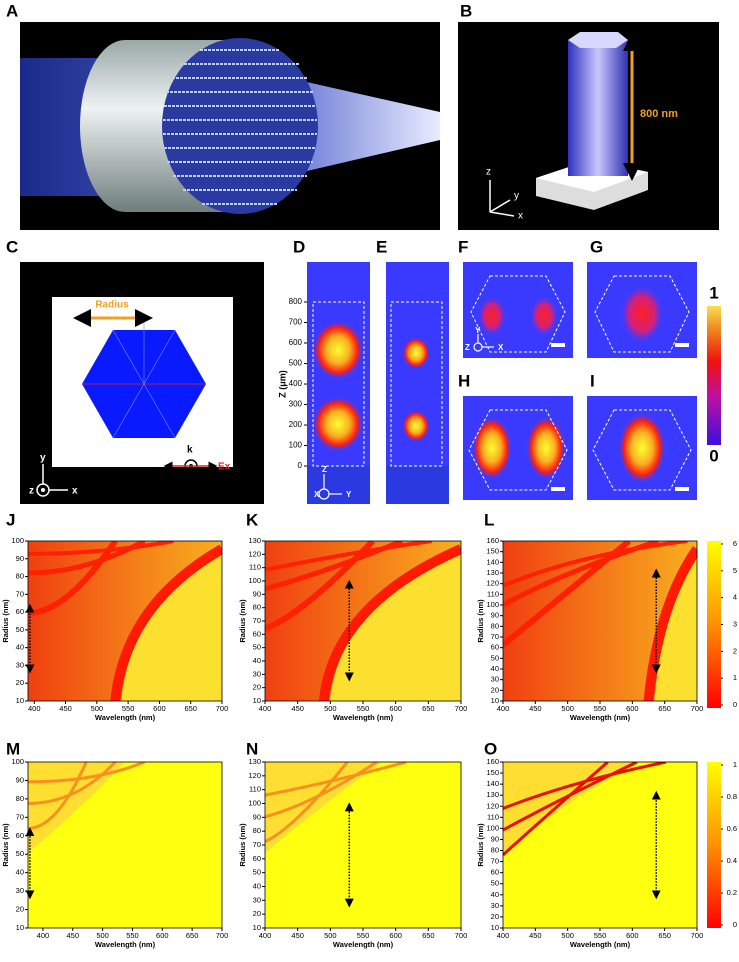  Describe the element at coordinates (43, 458) in the screenshot. I see `axis-label: y` at that location.